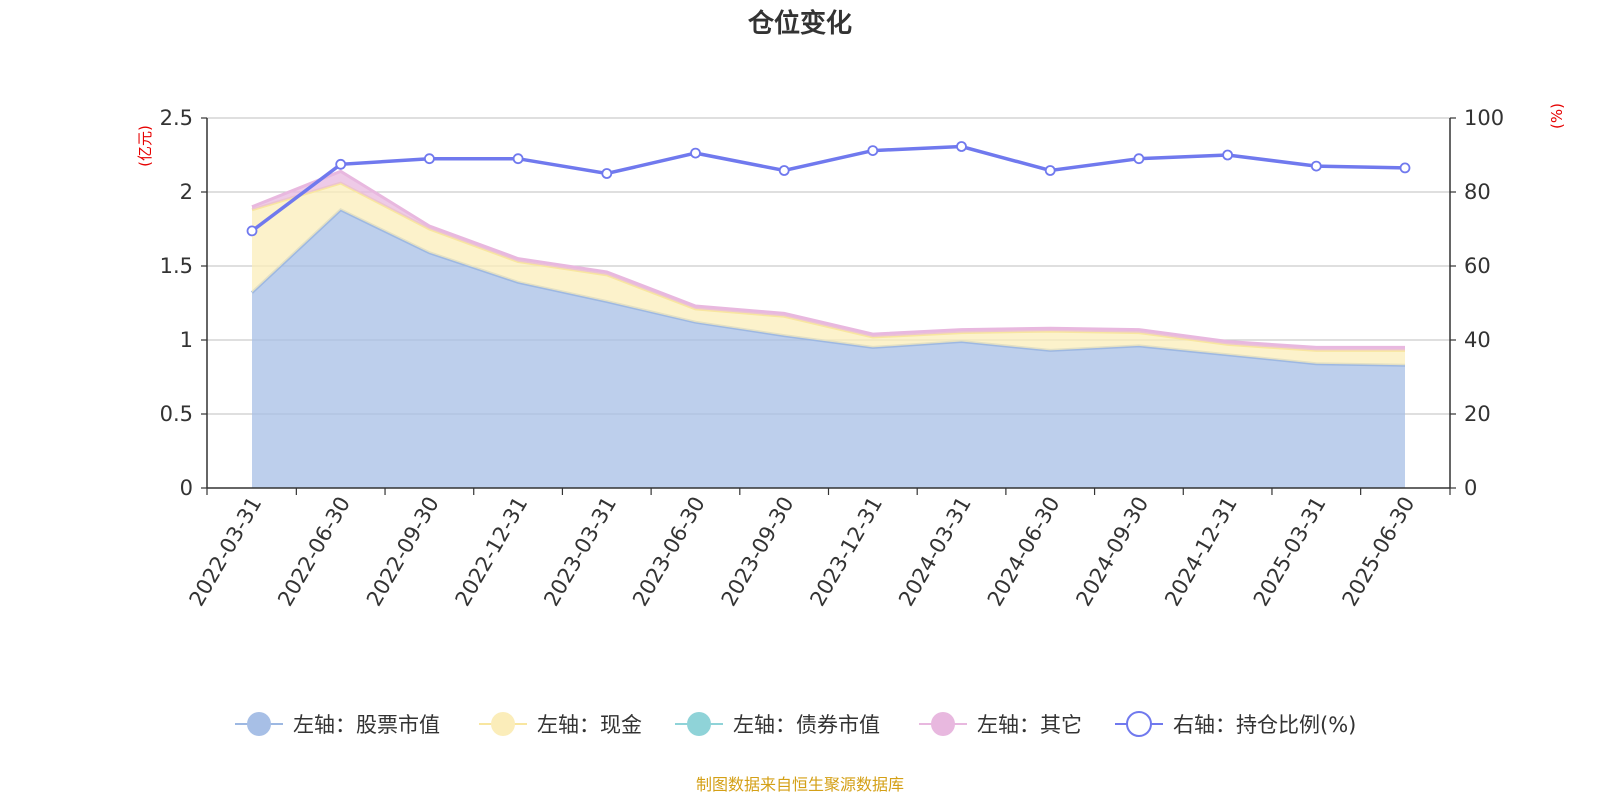  I want to click on legend-label: 左轴：现金, so click(589, 725).